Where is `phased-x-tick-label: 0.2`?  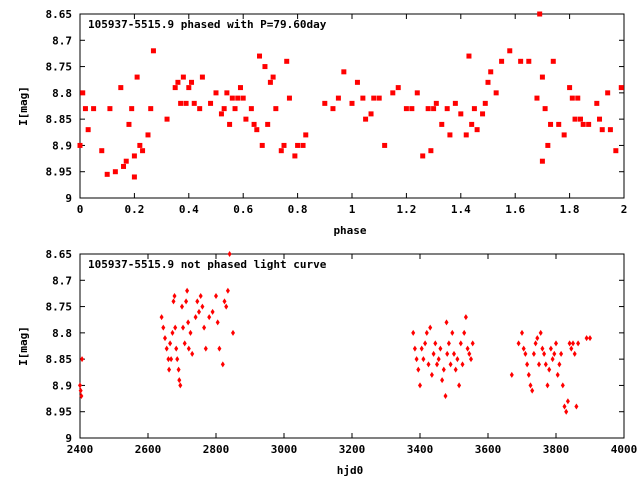
phased-x-tick-label: 0.2 is located at coordinates (134, 209).